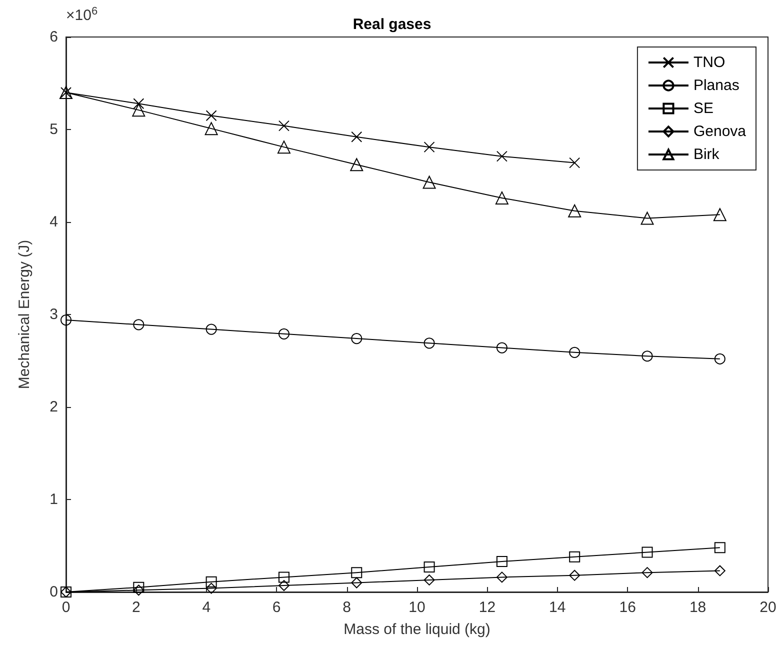  What do you see at coordinates (276, 607) in the screenshot?
I see `x-tick-label: 6` at bounding box center [276, 607].